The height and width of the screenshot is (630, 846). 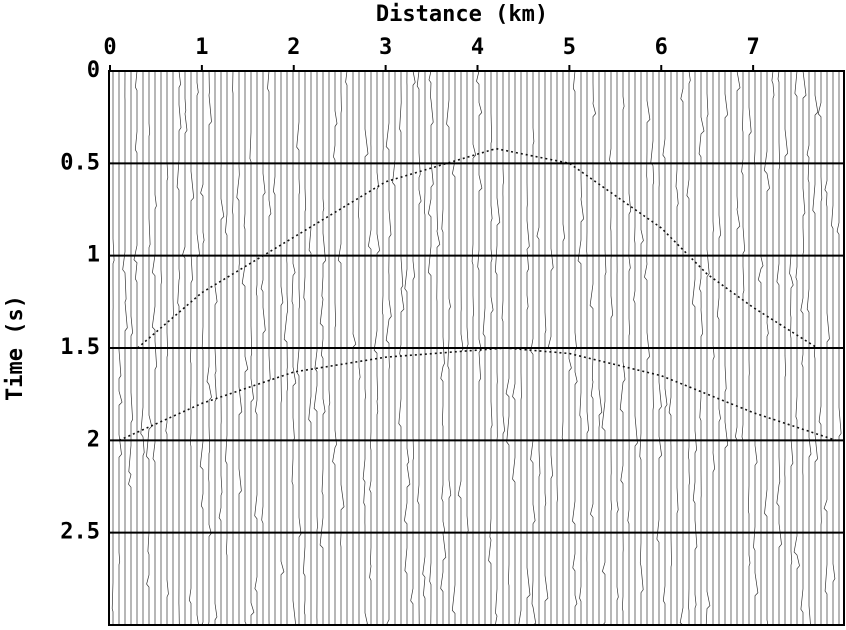 I want to click on x-tick-label: 2, so click(x=293, y=47).